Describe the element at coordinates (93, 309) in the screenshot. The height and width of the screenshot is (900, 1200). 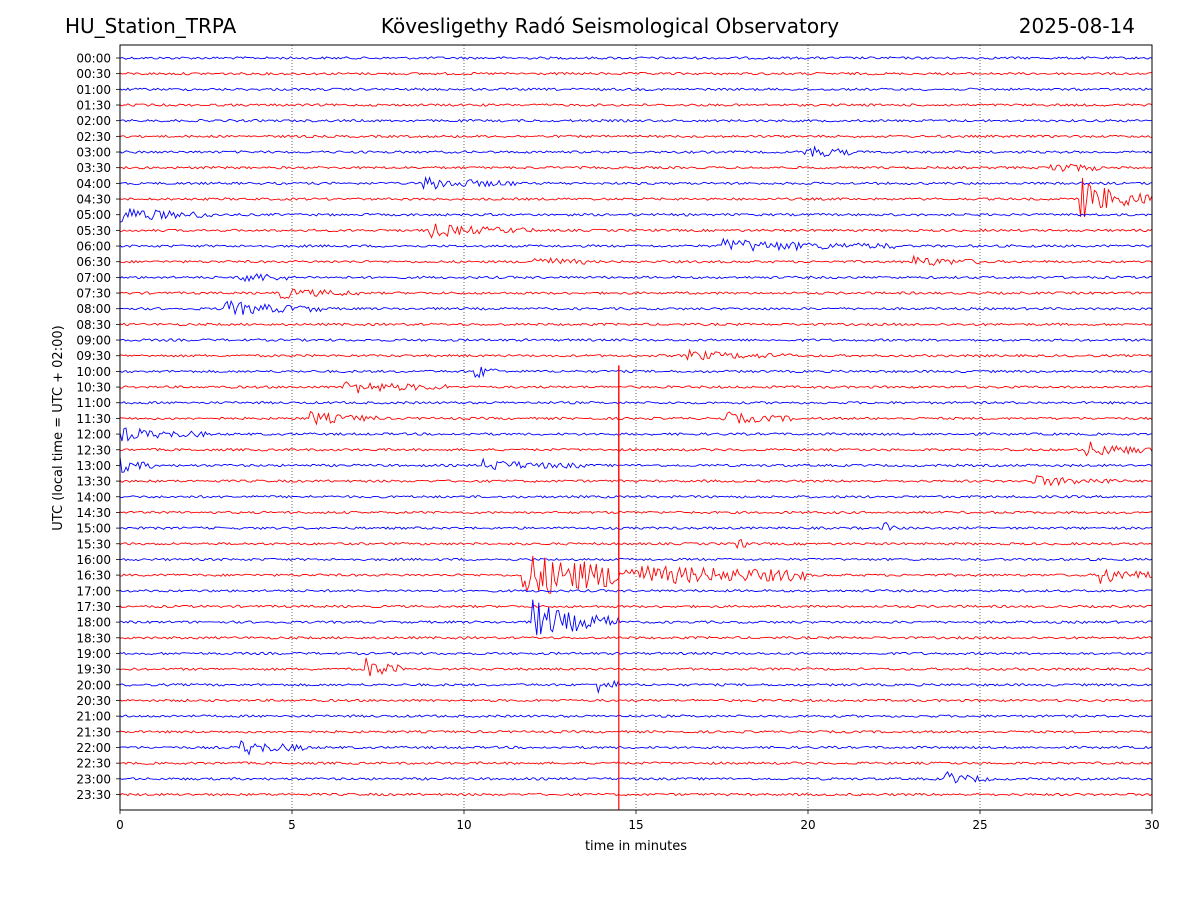
I see `row-label-0800: 08:00` at that location.